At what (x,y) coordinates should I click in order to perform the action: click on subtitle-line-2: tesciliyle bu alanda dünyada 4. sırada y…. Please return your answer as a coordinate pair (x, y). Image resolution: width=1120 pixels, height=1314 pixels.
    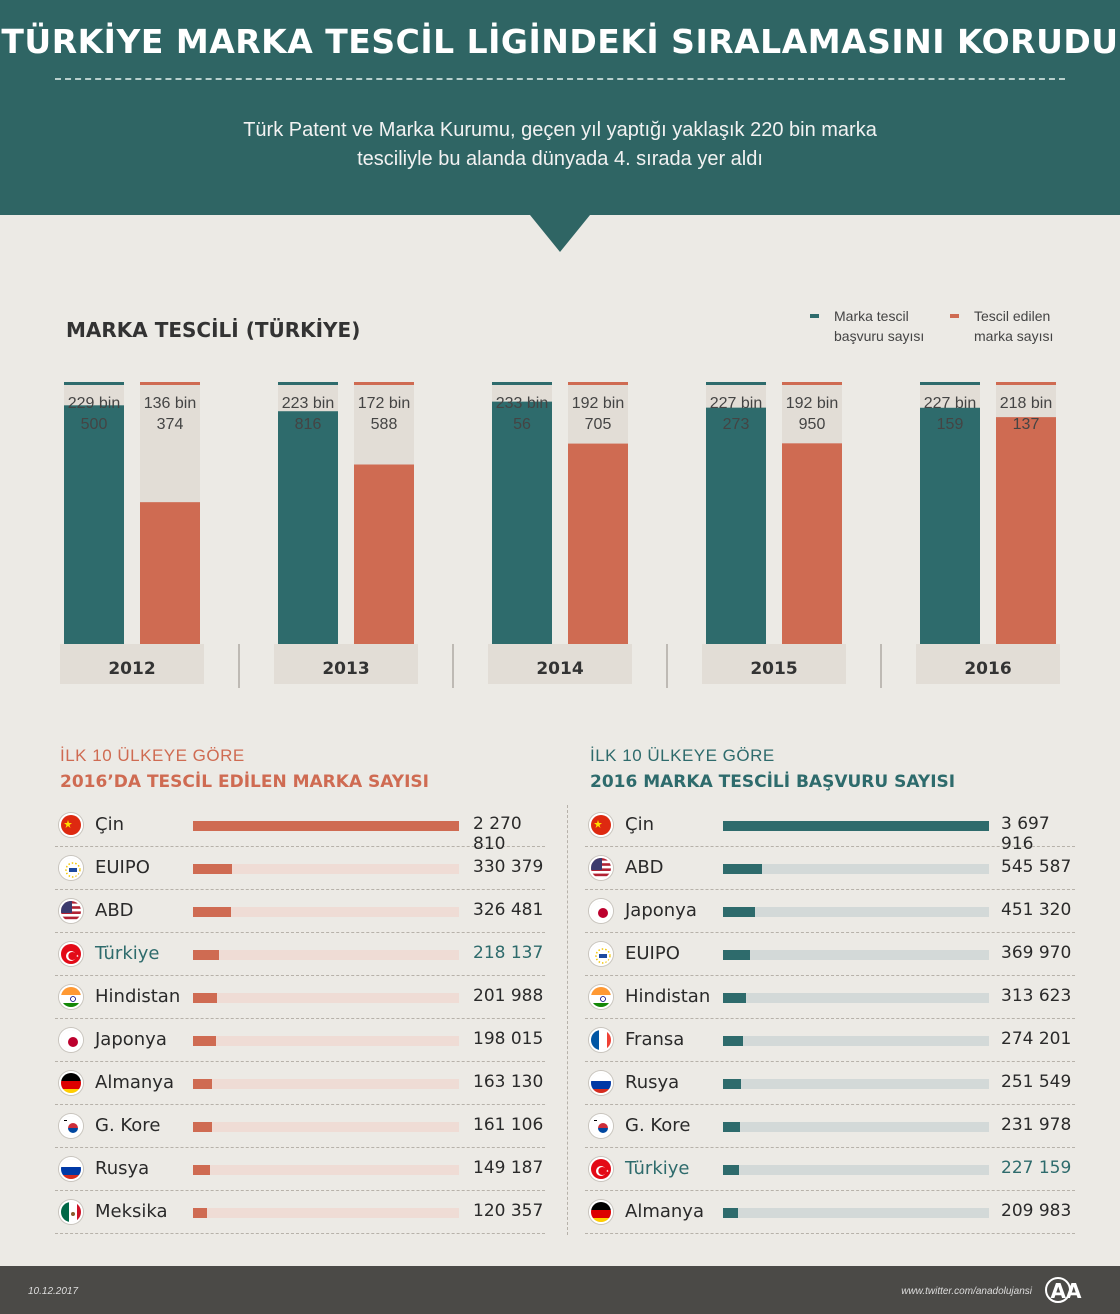
    Looking at the image, I should click on (560, 159).